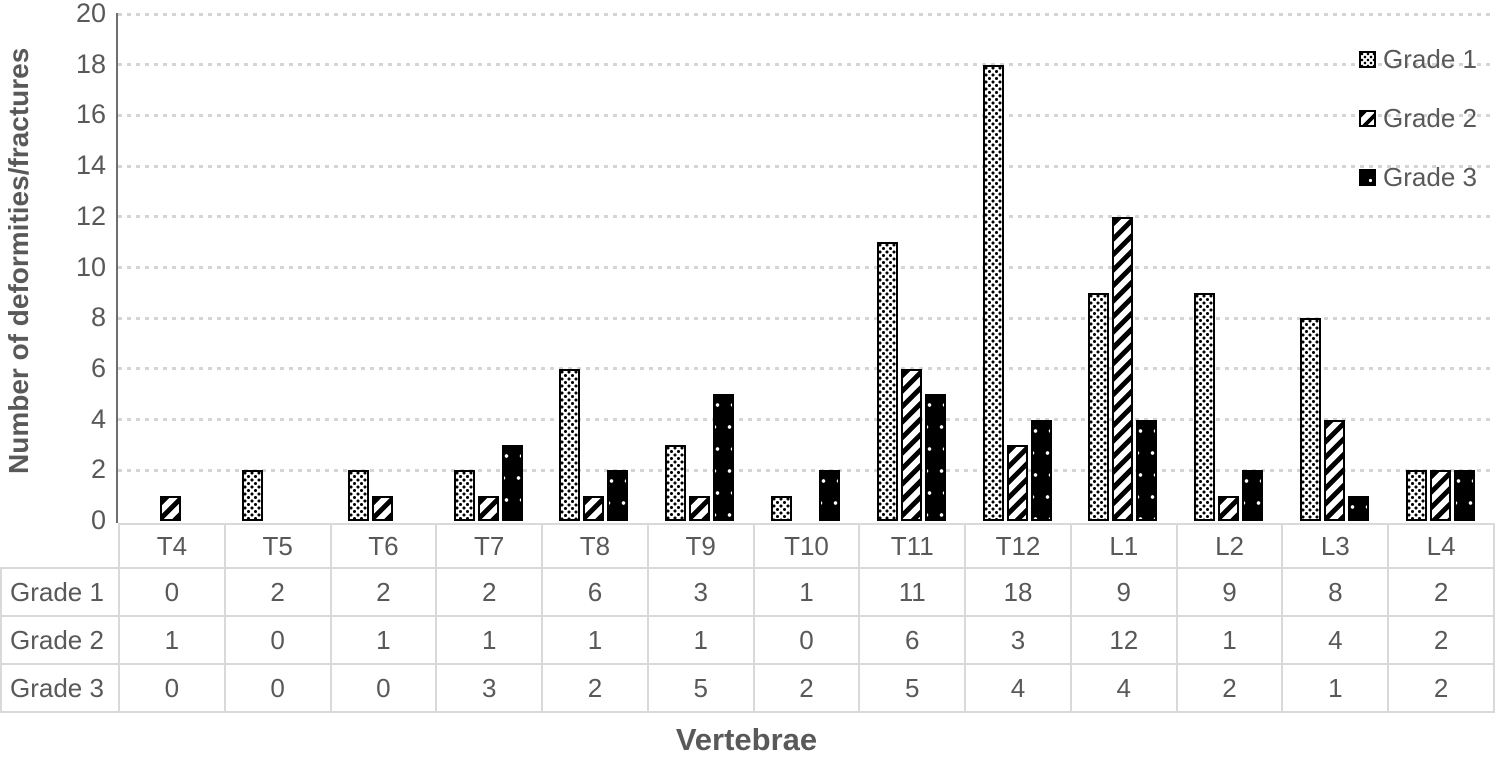 Image resolution: width=1500 pixels, height=771 pixels. I want to click on bar-grade-2-t12, so click(1017, 482).